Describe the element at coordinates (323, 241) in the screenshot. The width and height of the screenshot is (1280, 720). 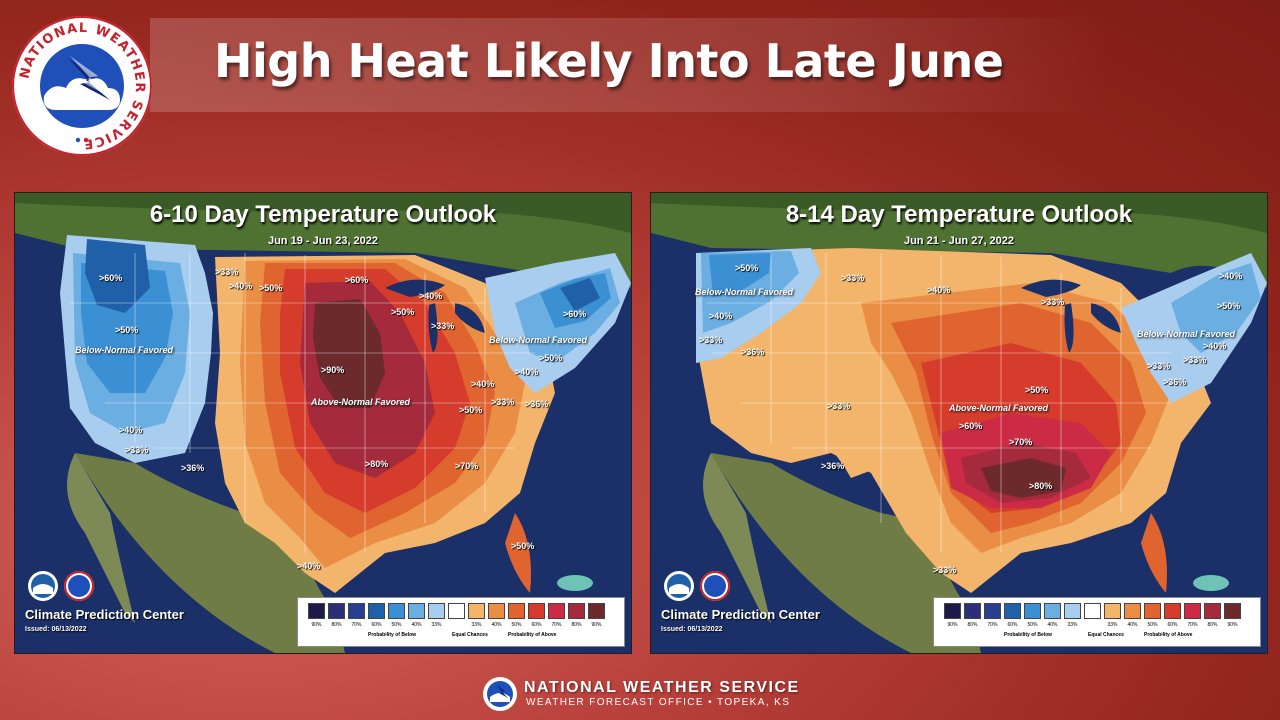
I see `panel-dates: Jun 19 - Jun 23, 2022` at that location.